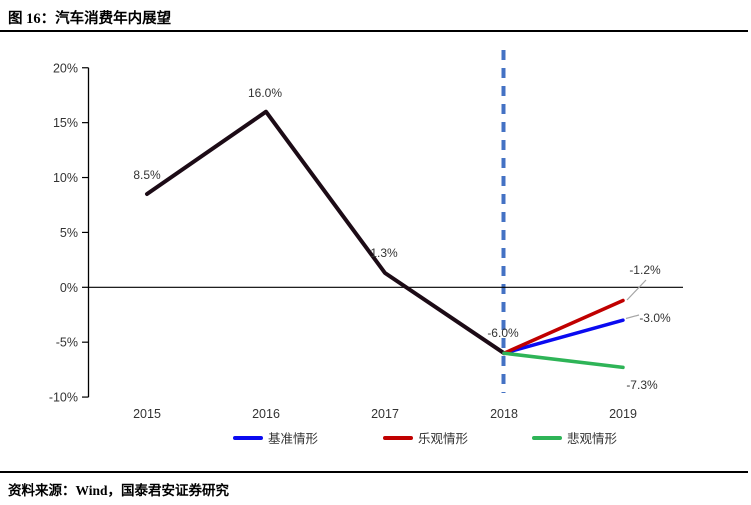  What do you see at coordinates (265, 93) in the screenshot?
I see `data-label: 16.0%` at bounding box center [265, 93].